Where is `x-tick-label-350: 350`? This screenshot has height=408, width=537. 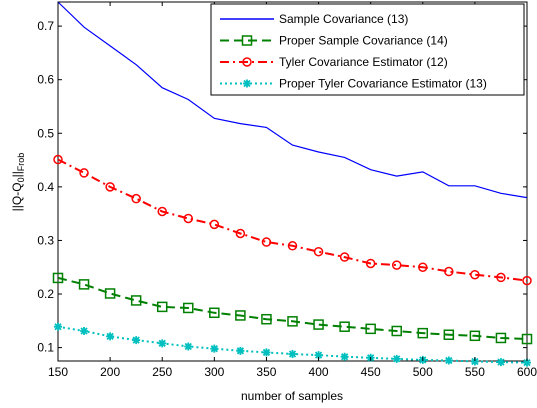
x-tick-label-350: 350 is located at coordinates (266, 372).